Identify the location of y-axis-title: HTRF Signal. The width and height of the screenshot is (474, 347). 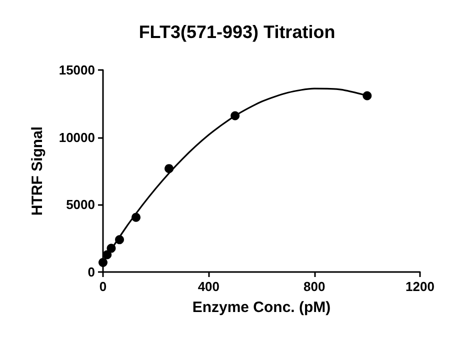
(37, 171).